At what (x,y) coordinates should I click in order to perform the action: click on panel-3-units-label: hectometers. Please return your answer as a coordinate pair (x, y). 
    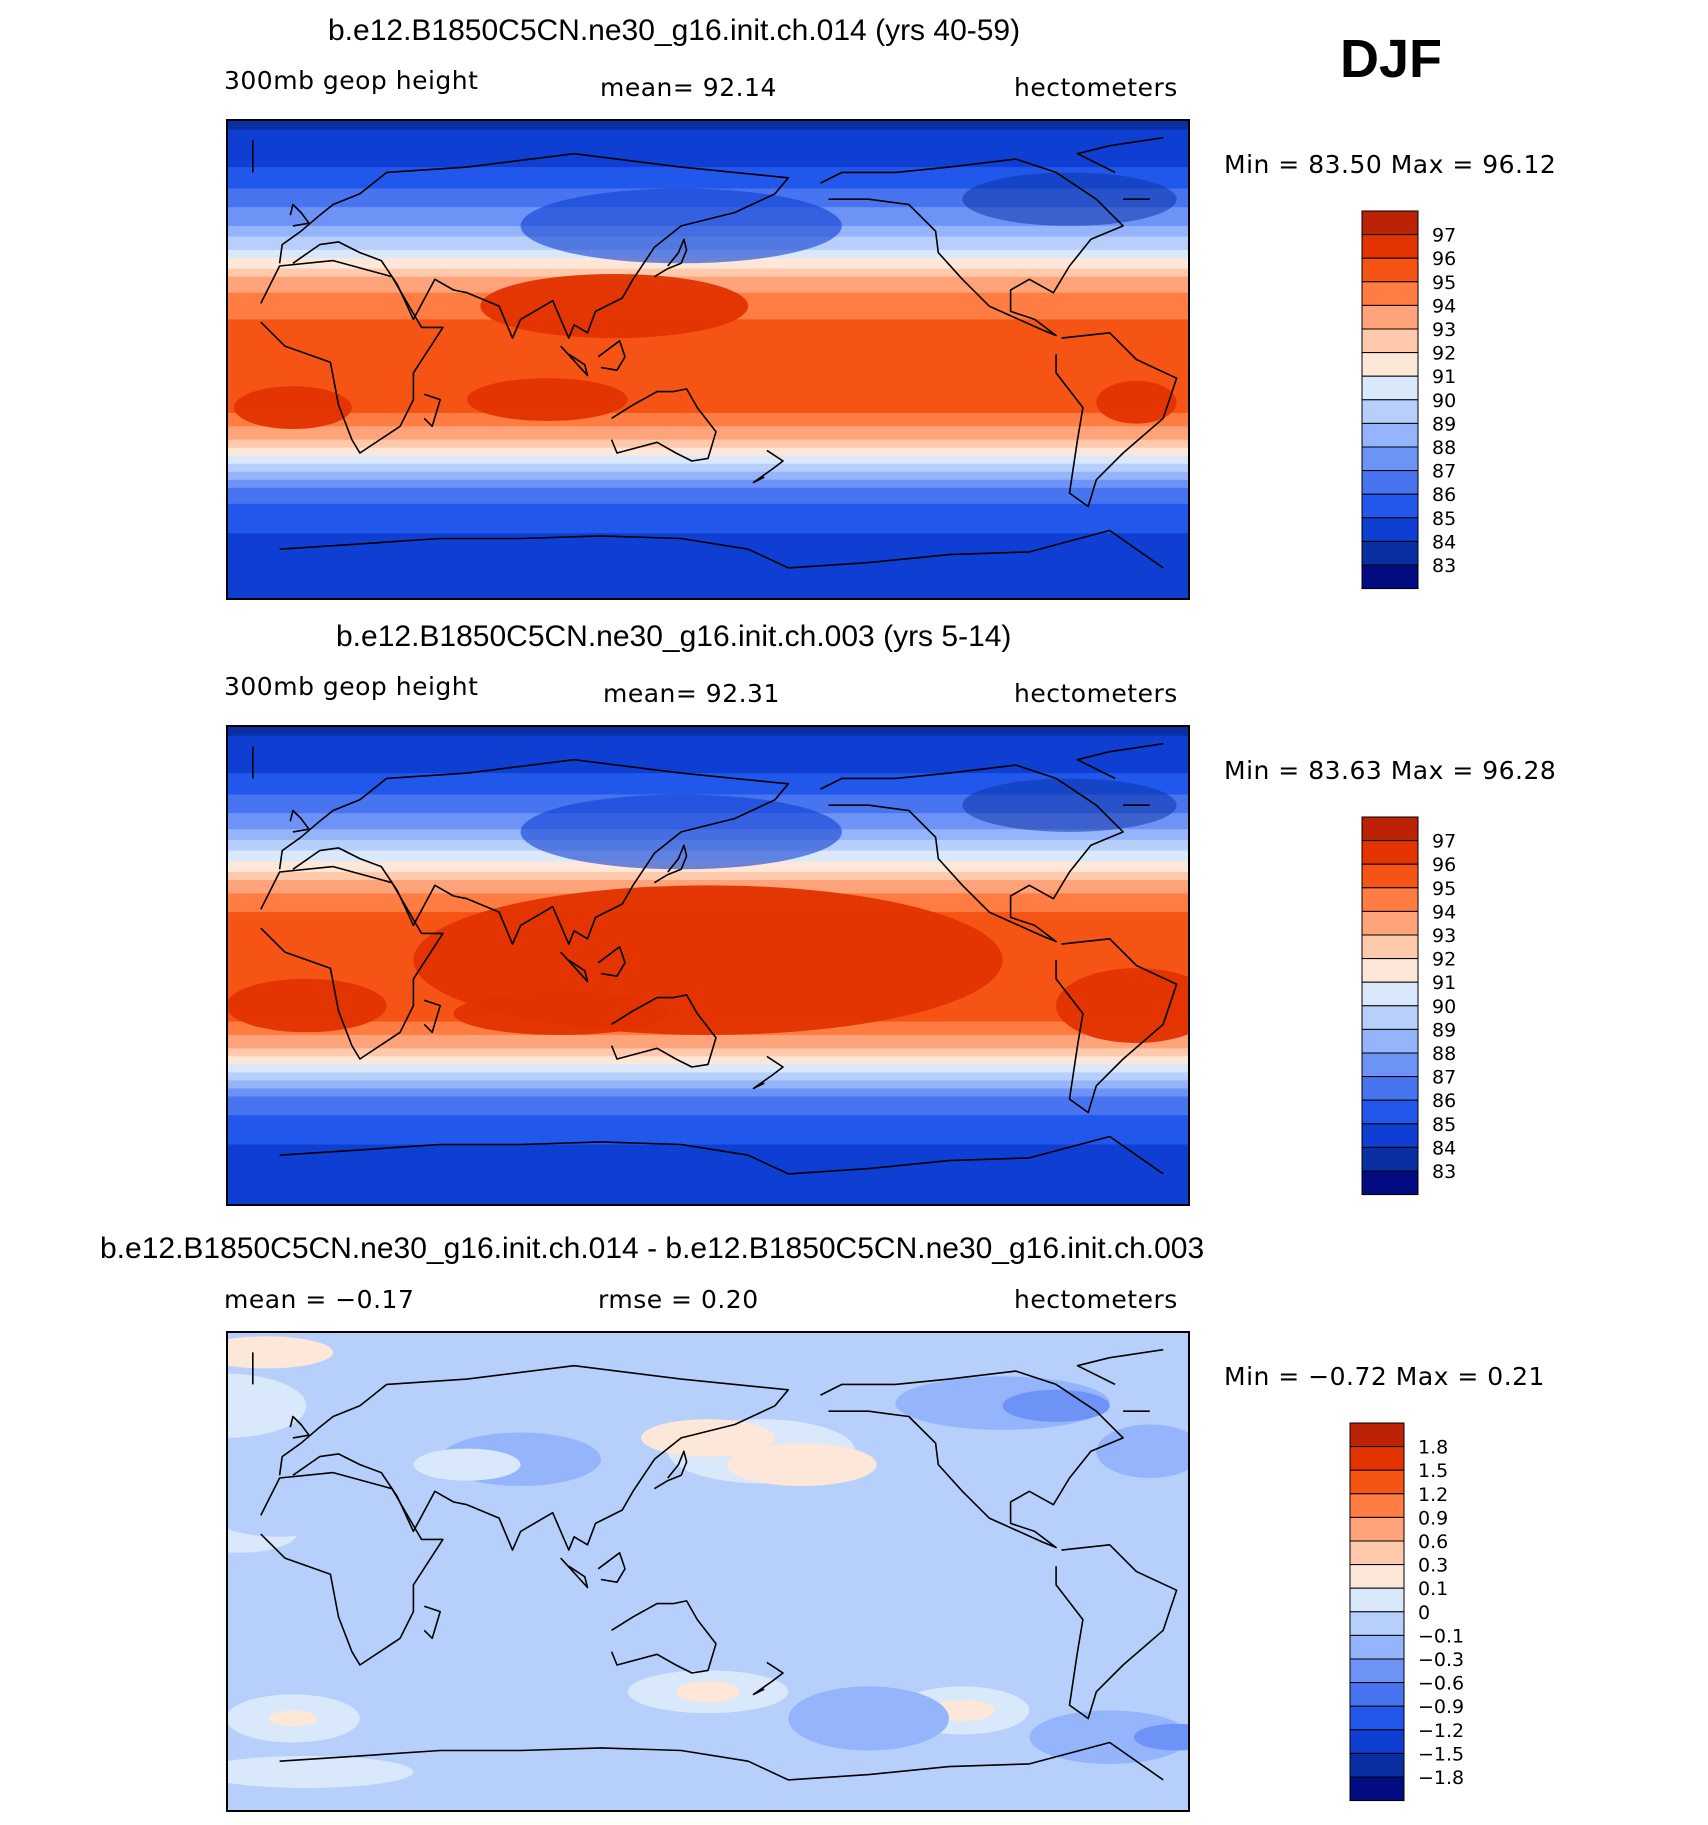
    Looking at the image, I should click on (1096, 1299).